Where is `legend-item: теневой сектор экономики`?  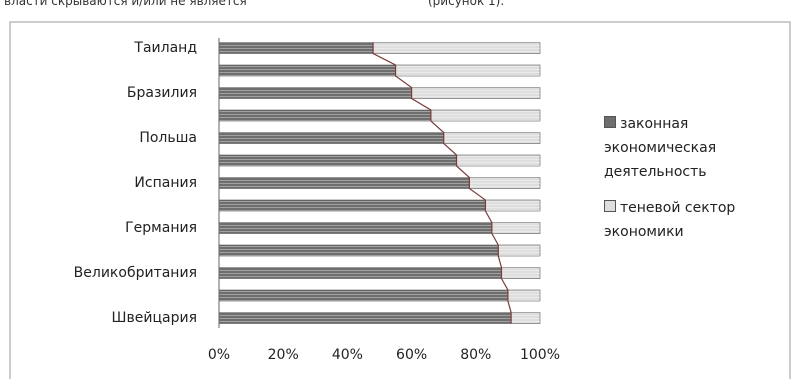
legend-item: теневой сектор экономики is located at coordinates (696, 220).